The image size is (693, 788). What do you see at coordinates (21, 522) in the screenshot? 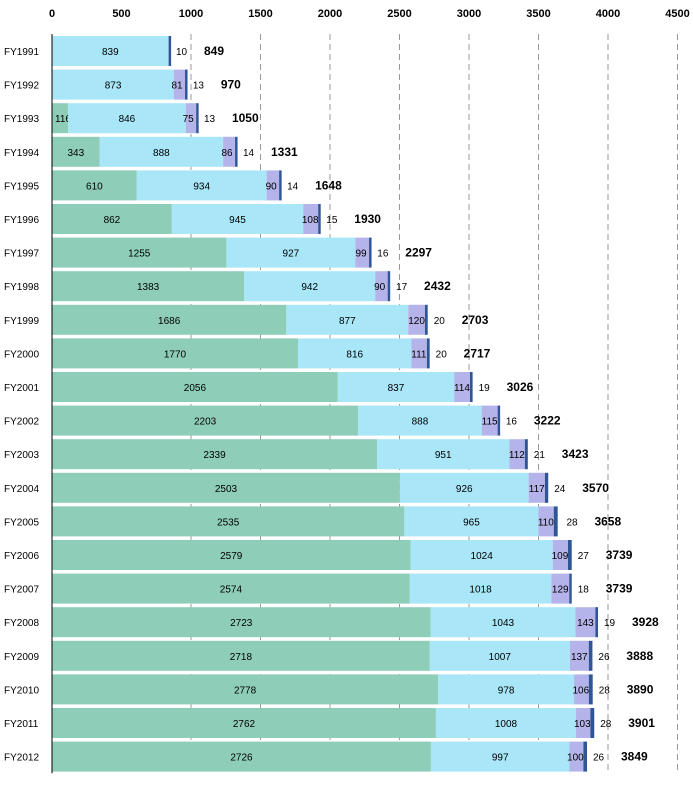
I see `category-label: FY2005` at bounding box center [21, 522].